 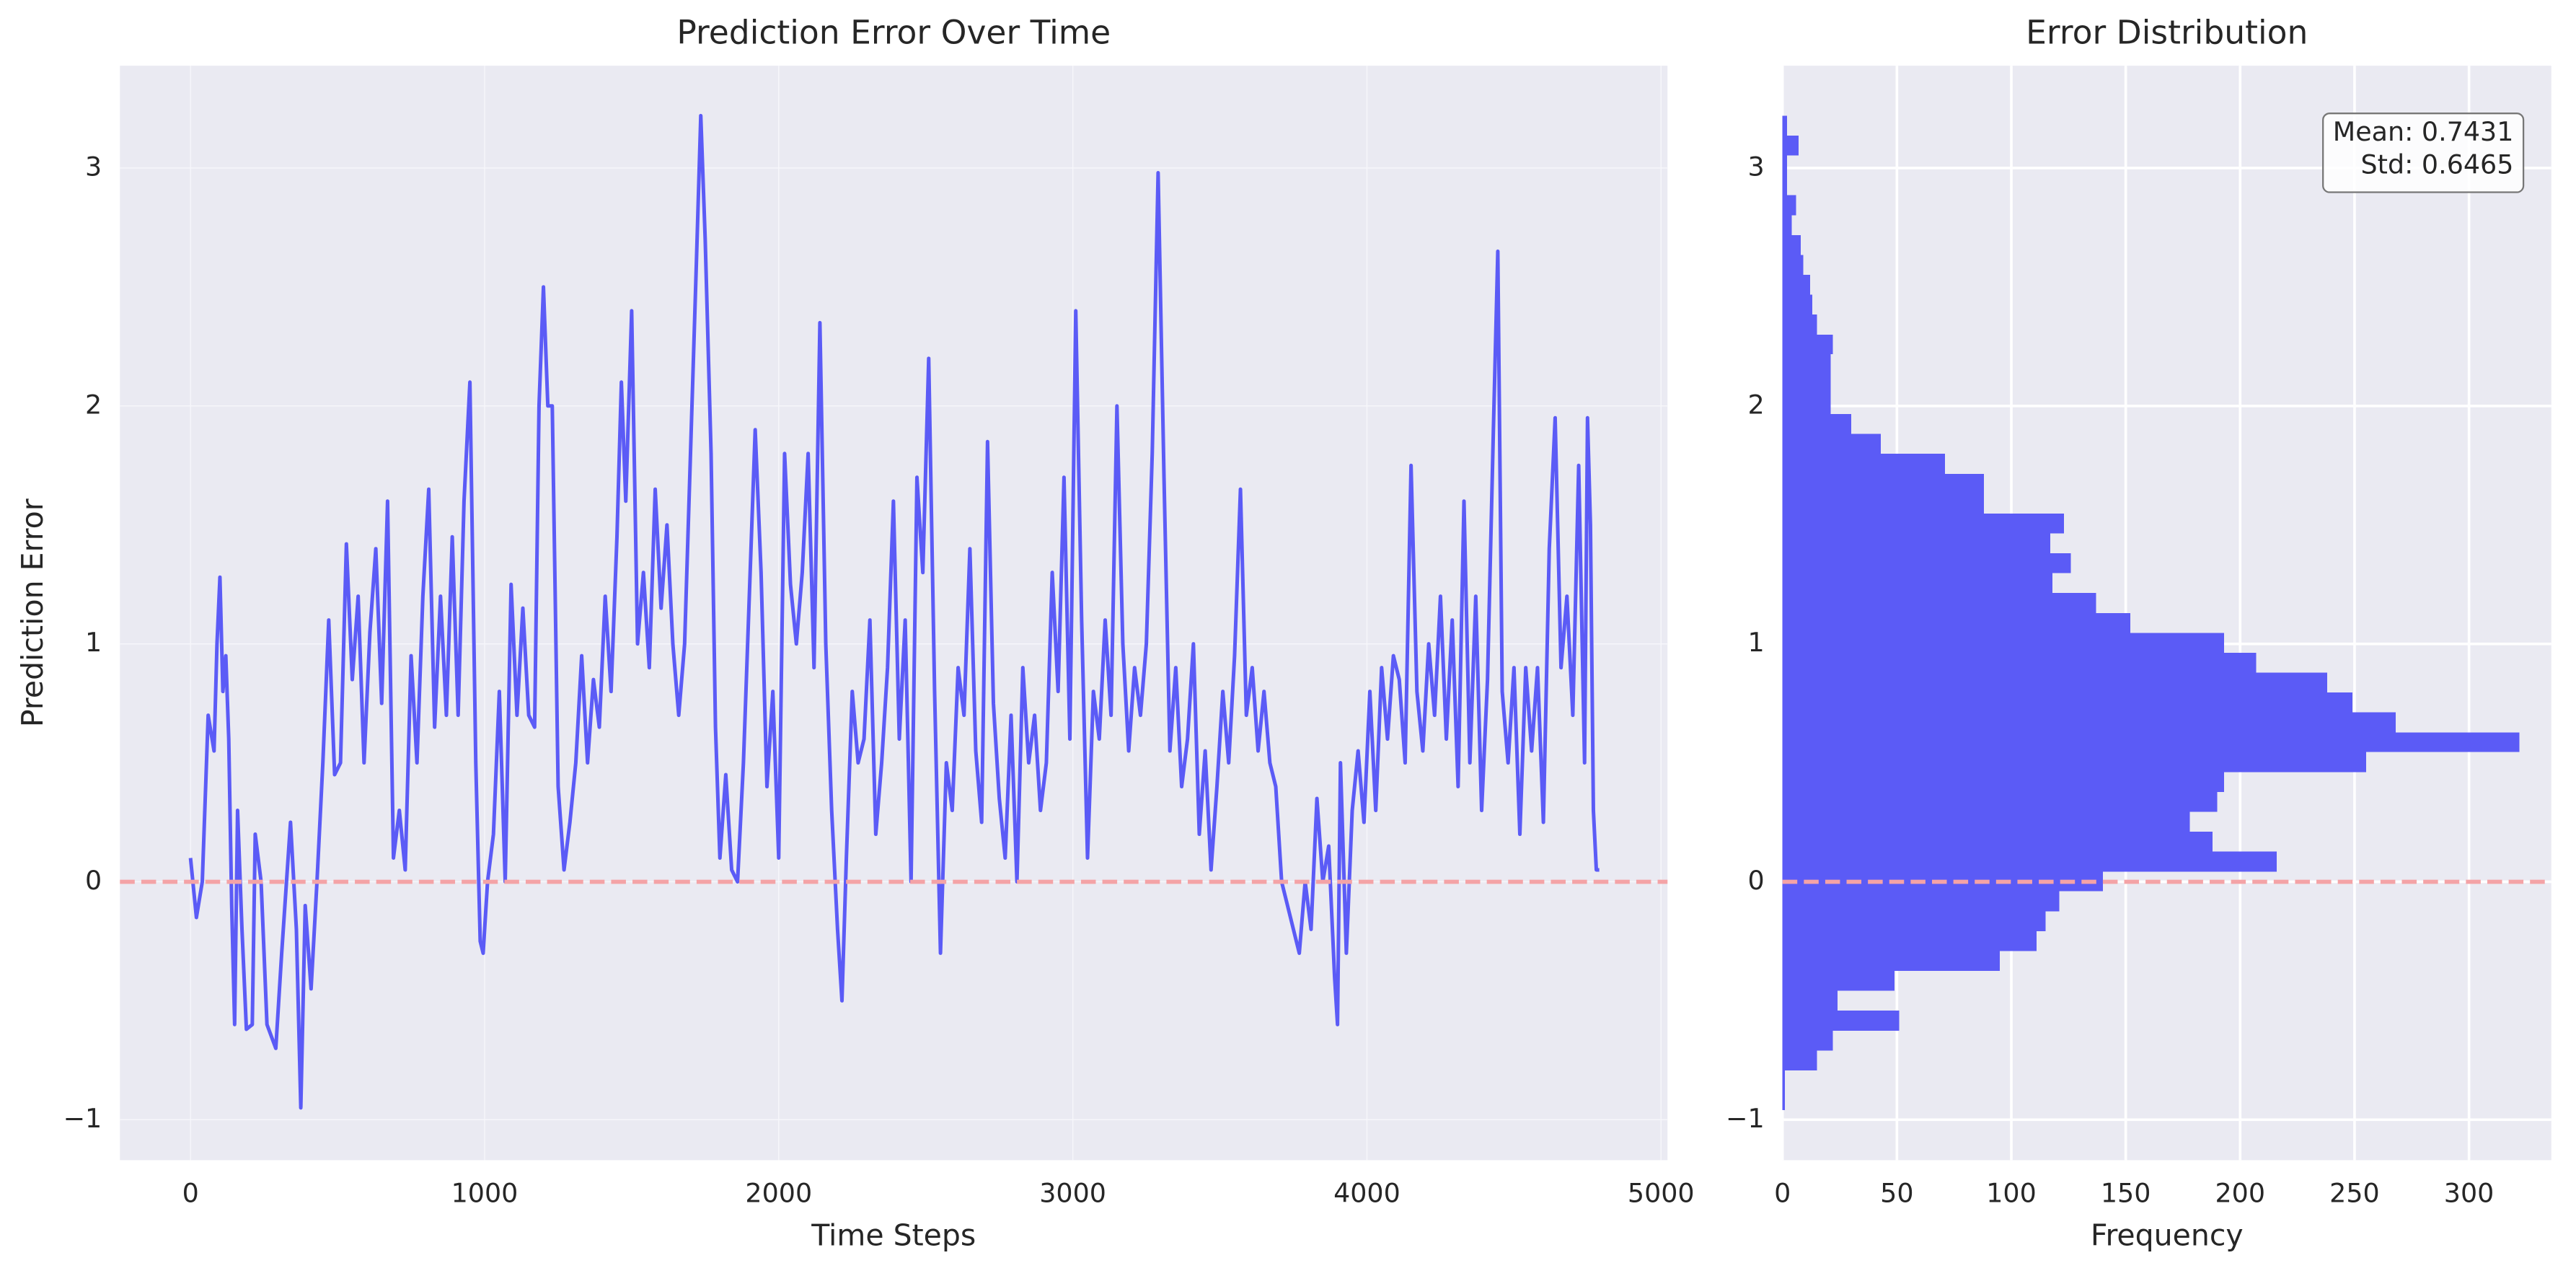 I want to click on x-tick-label: 3000, so click(x=1072, y=1194).